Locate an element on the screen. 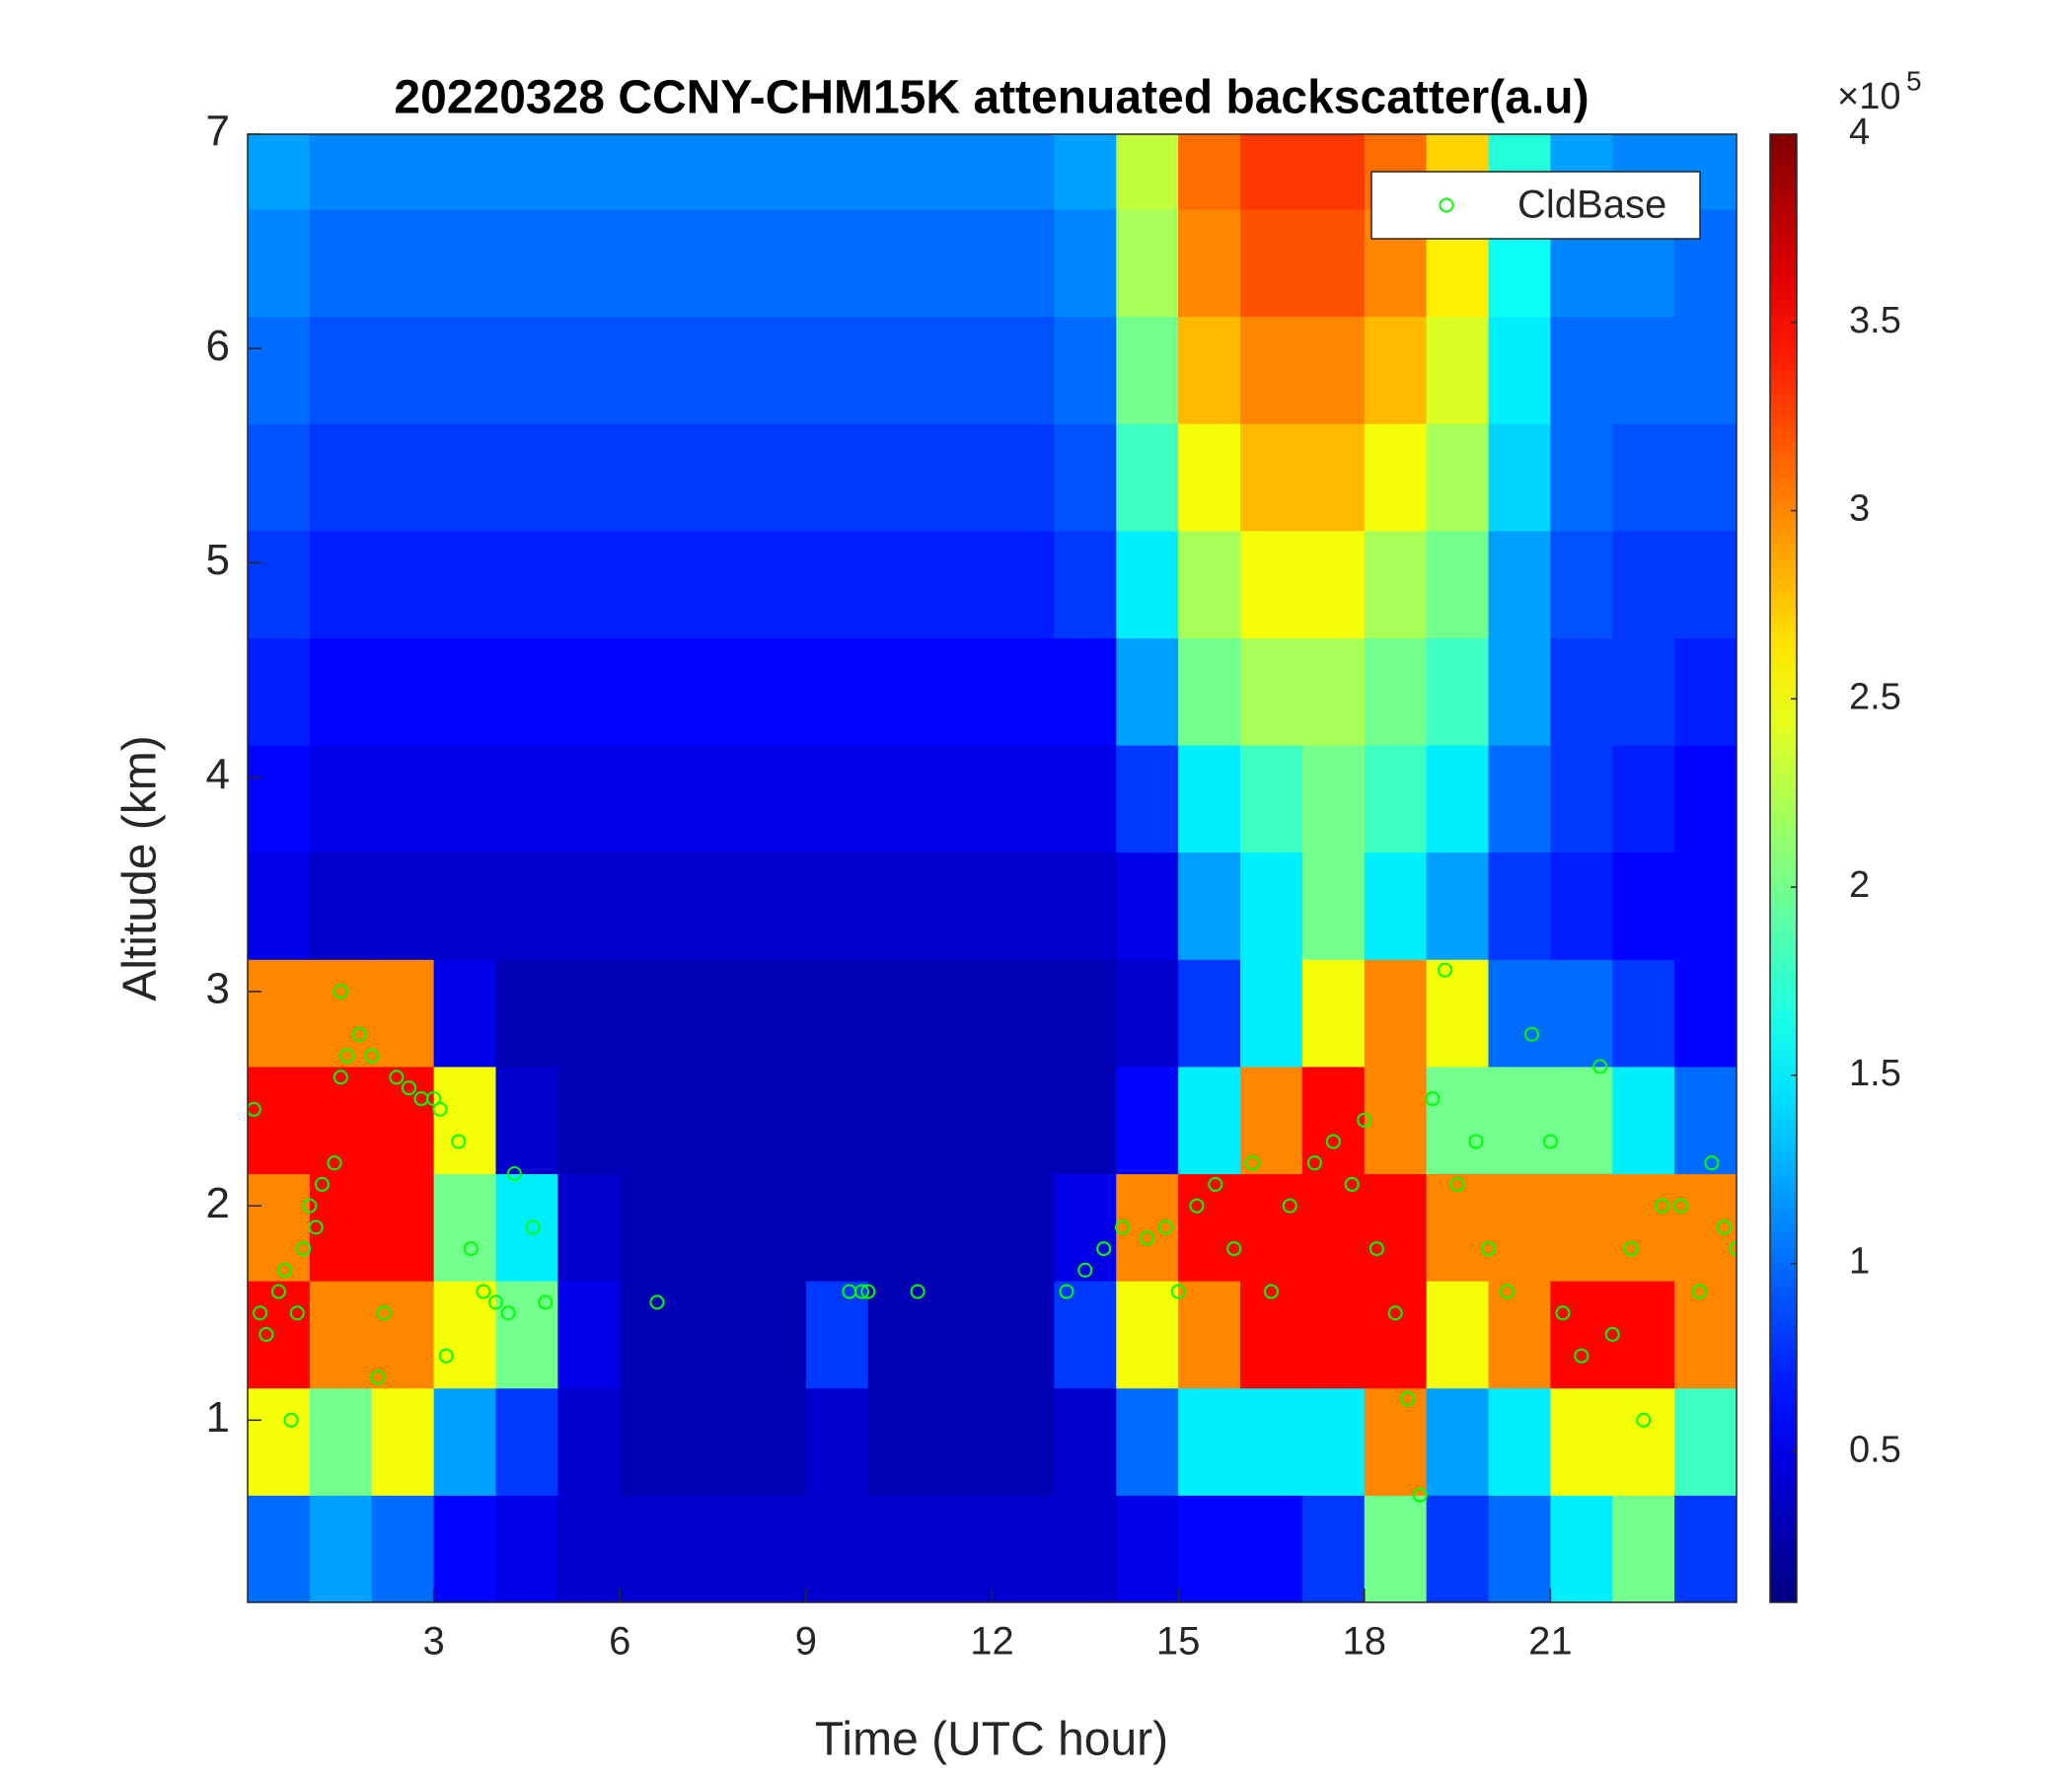 The height and width of the screenshot is (1776, 2072). x-tick-label: 18 is located at coordinates (1365, 1642).